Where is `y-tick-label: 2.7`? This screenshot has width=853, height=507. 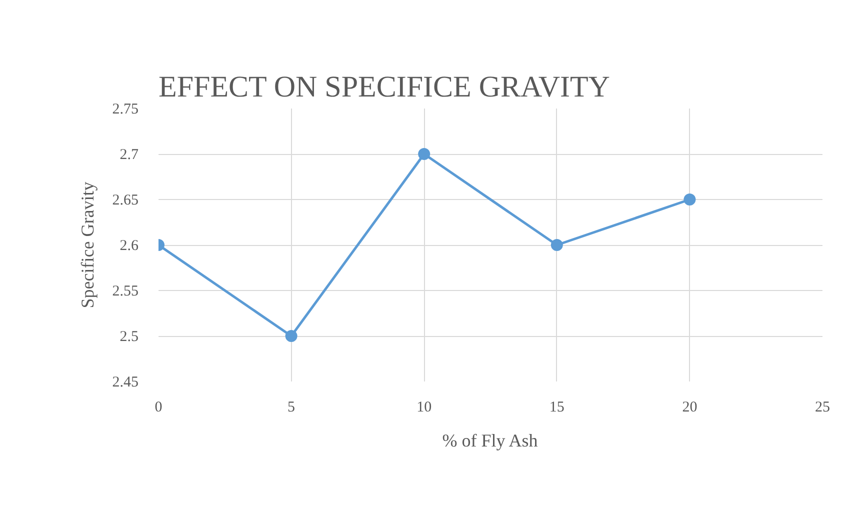
y-tick-label: 2.7 is located at coordinates (129, 155).